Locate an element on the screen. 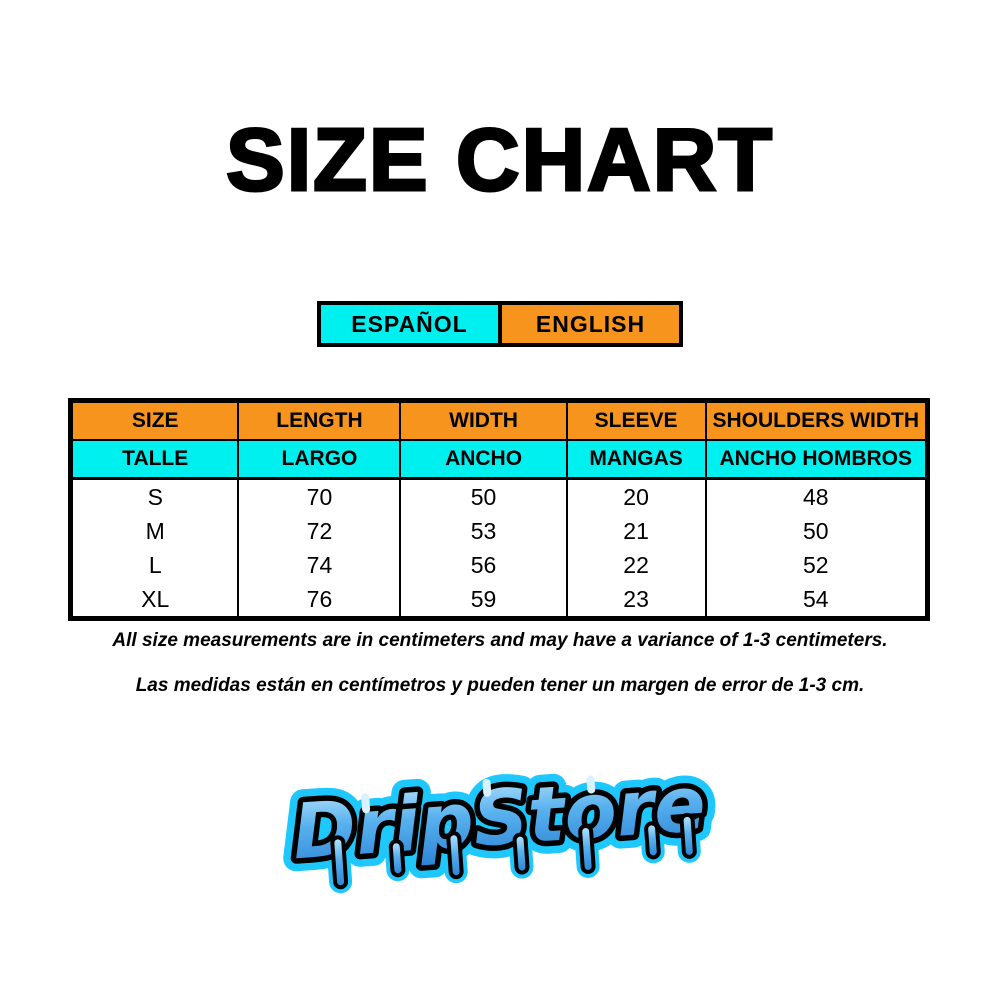 This screenshot has width=1000, height=1000. column-header-es: LARGO is located at coordinates (319, 460).